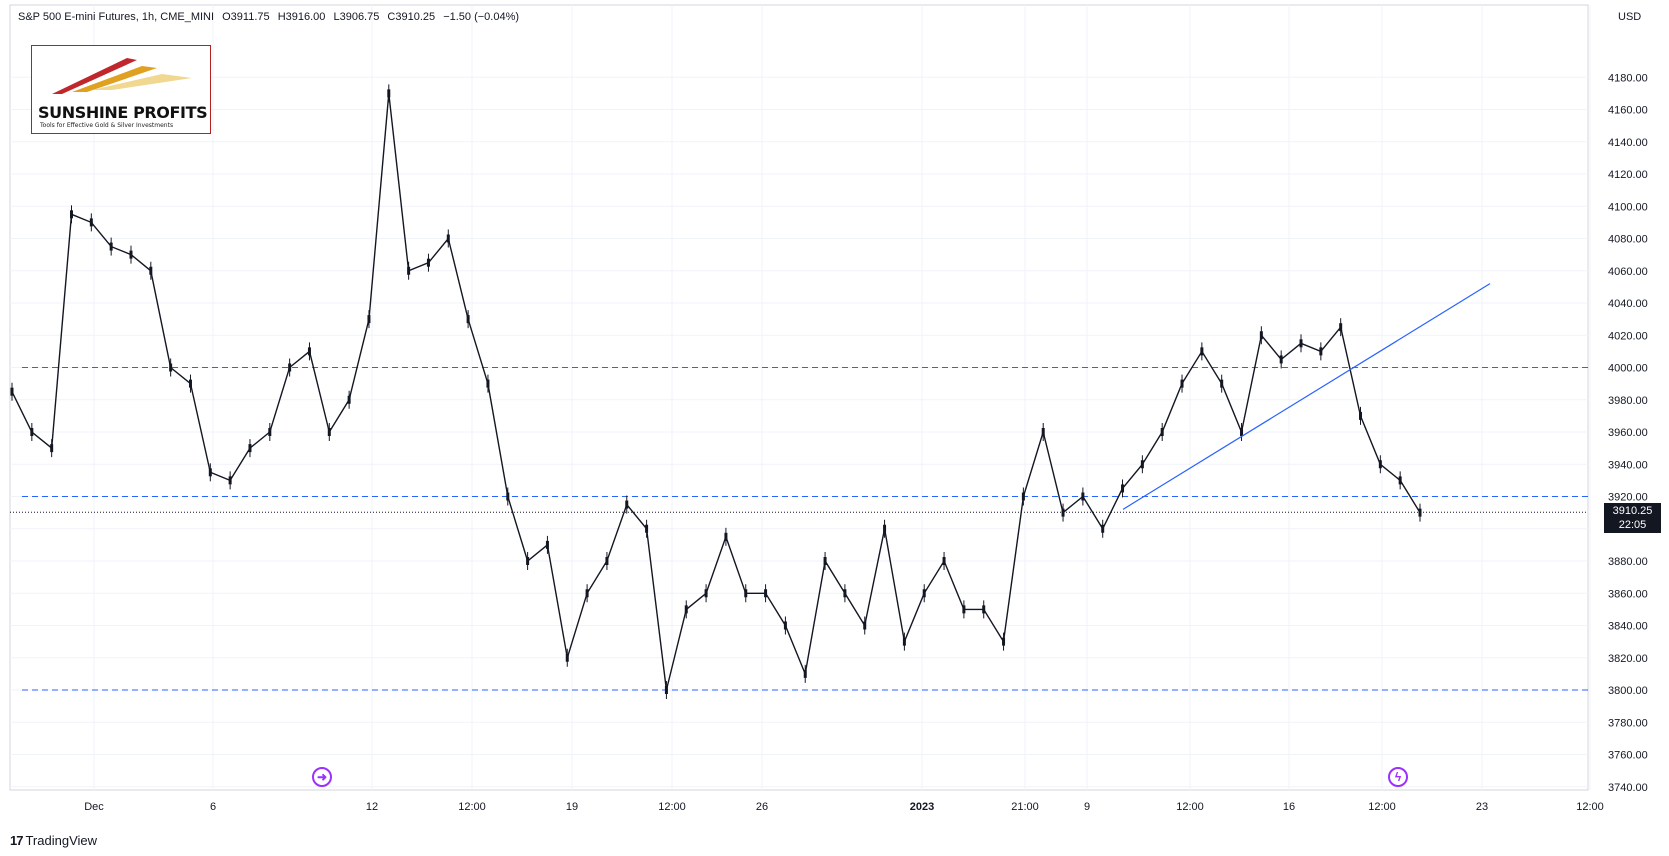  What do you see at coordinates (1628, 594) in the screenshot?
I see `y-tick-label: 3860.00` at bounding box center [1628, 594].